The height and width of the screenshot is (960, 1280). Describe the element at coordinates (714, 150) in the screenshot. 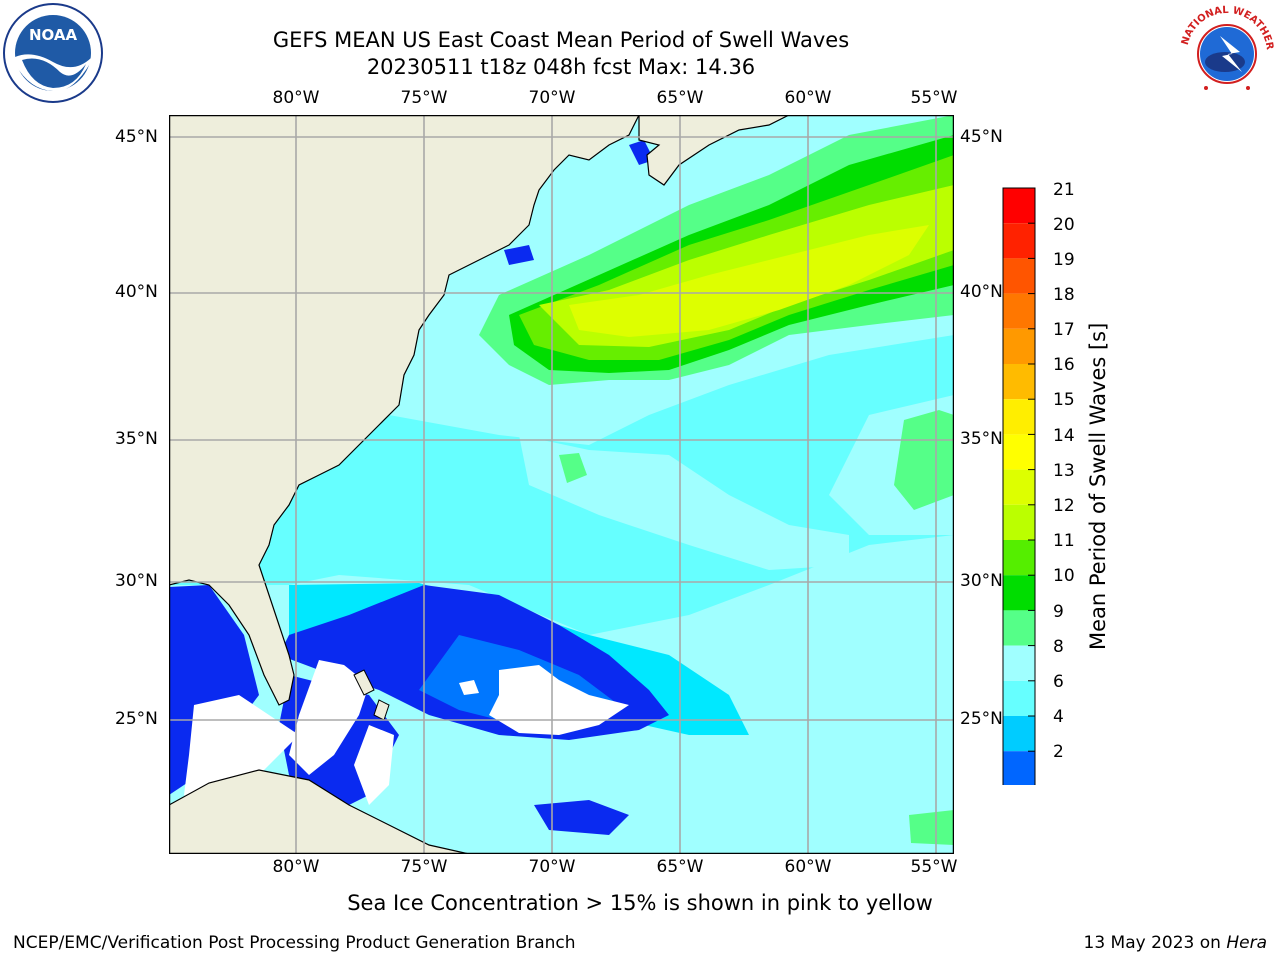

I see `land-nova-scotia` at that location.